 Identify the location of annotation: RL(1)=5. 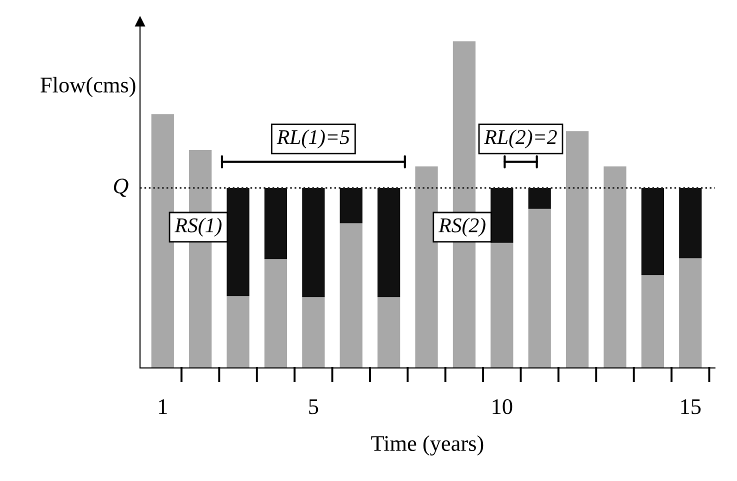
(313, 138).